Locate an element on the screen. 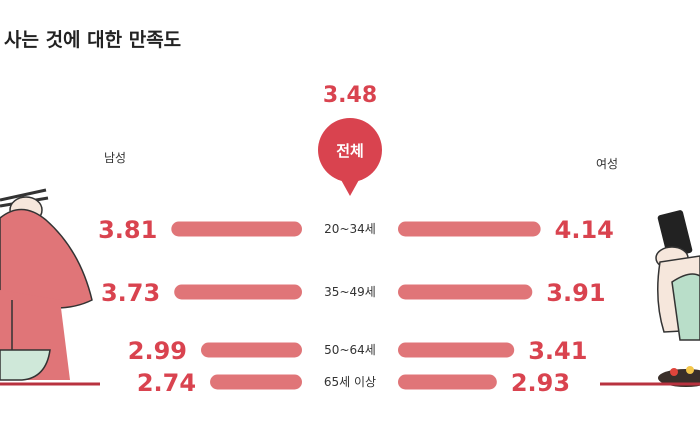 The image size is (700, 440). value-label-female-1: 3.91 is located at coordinates (575, 293).